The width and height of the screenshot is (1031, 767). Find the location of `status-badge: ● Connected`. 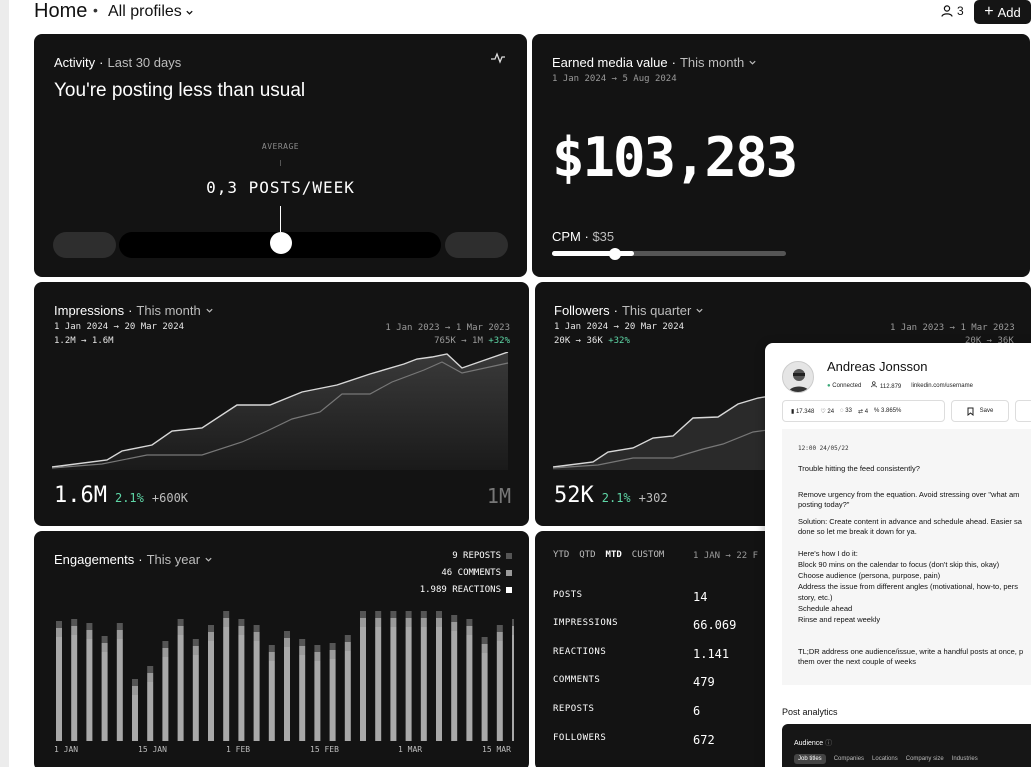

status-badge: ● Connected is located at coordinates (844, 385).